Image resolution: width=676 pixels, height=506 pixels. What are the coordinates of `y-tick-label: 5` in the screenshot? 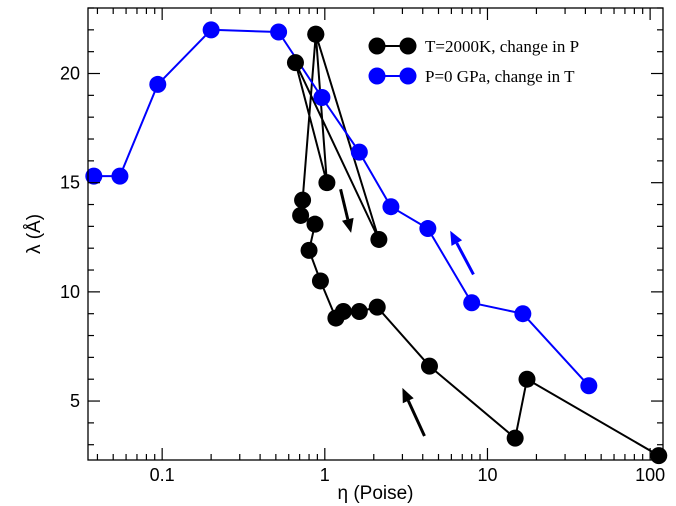 It's located at (75, 401).